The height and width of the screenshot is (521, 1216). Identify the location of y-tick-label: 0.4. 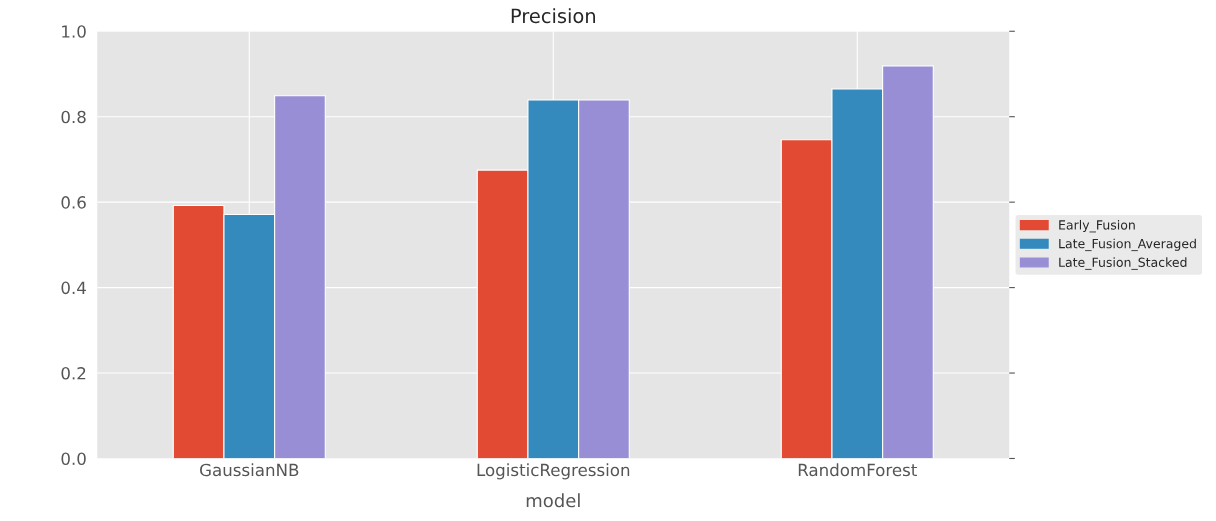
(73, 288).